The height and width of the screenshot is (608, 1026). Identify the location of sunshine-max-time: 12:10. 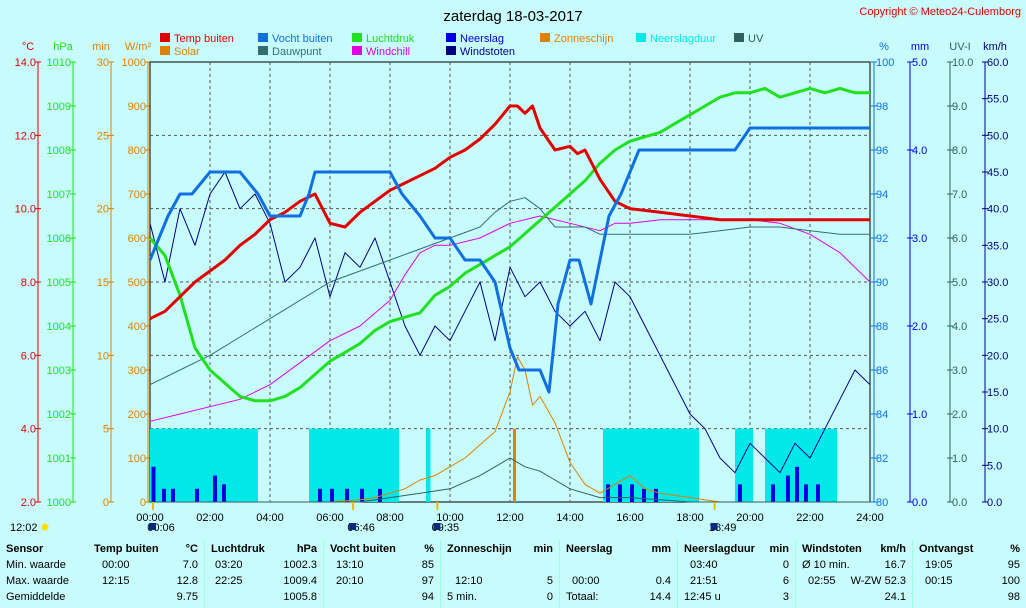
(469, 581).